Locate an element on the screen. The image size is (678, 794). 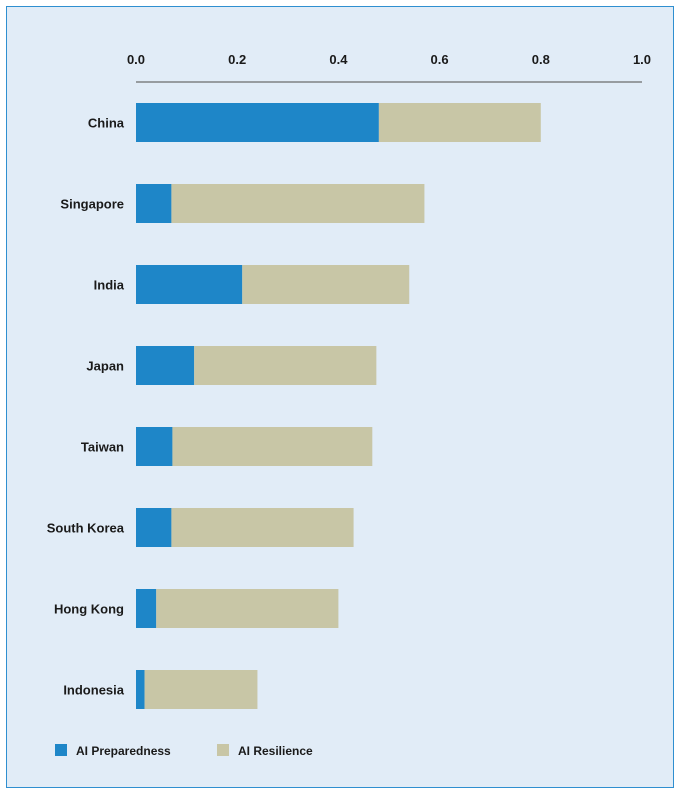
legend: AI Preparedness AI Resilience is located at coordinates (184, 751).